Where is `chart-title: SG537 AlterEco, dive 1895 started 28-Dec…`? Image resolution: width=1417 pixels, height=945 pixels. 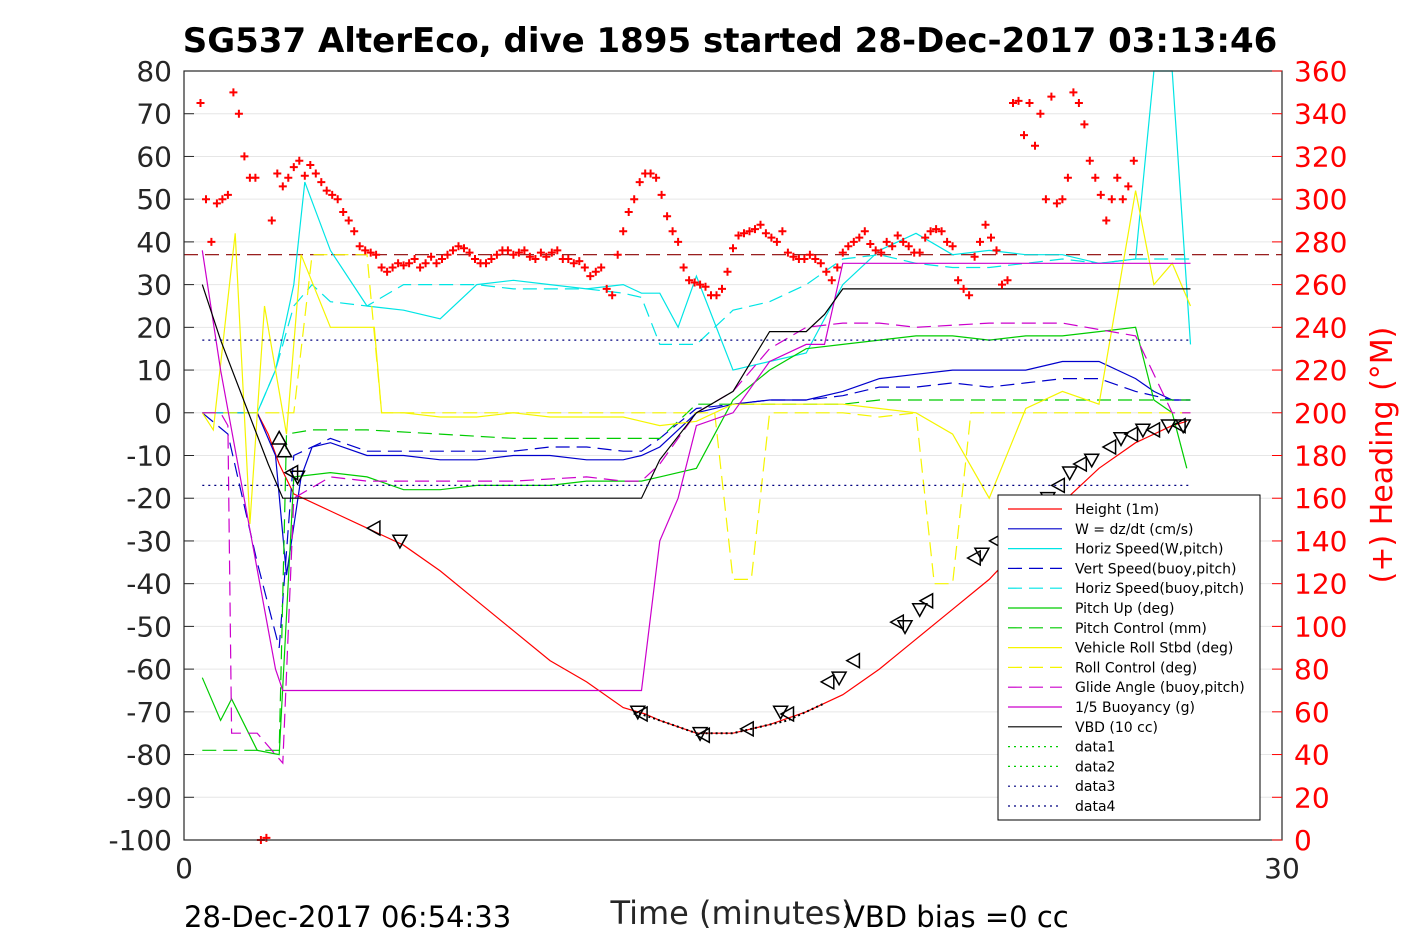
chart-title: SG537 AlterEco, dive 1895 started 28-Dec… is located at coordinates (730, 41).